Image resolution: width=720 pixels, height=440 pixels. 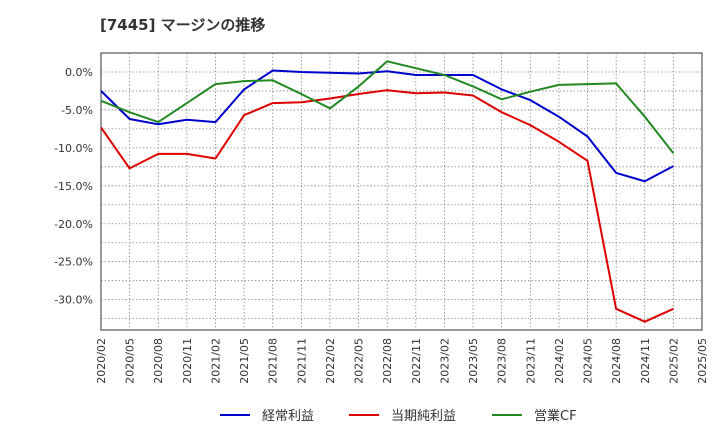 What do you see at coordinates (101, 361) in the screenshot?
I see `x-tick-label: 2020/02` at bounding box center [101, 361].